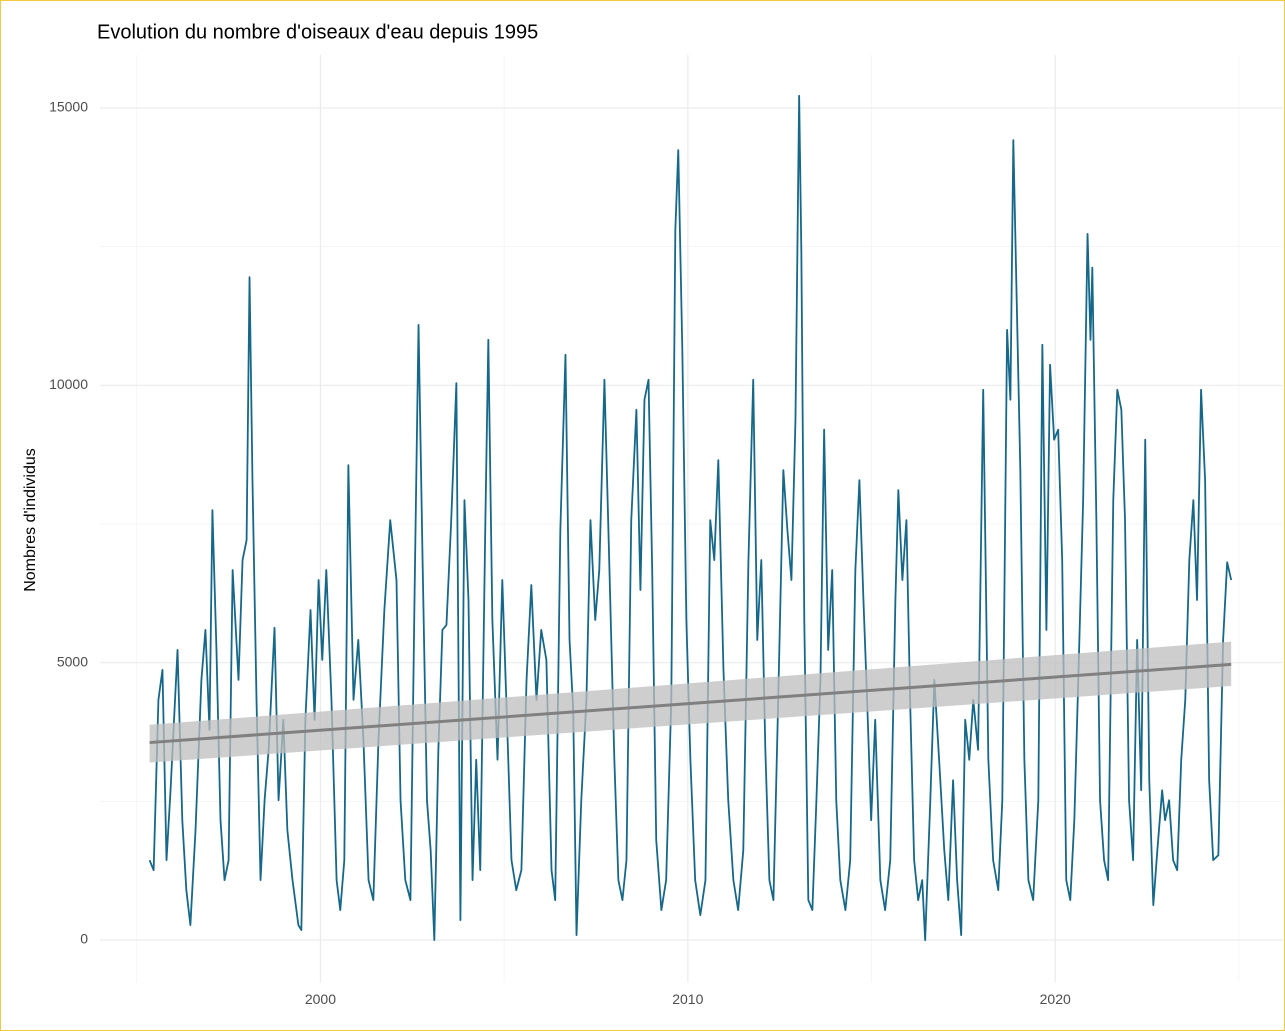 The height and width of the screenshot is (1031, 1285). Describe the element at coordinates (30, 520) in the screenshot. I see `y-axis-title: Nombres d'individus` at that location.